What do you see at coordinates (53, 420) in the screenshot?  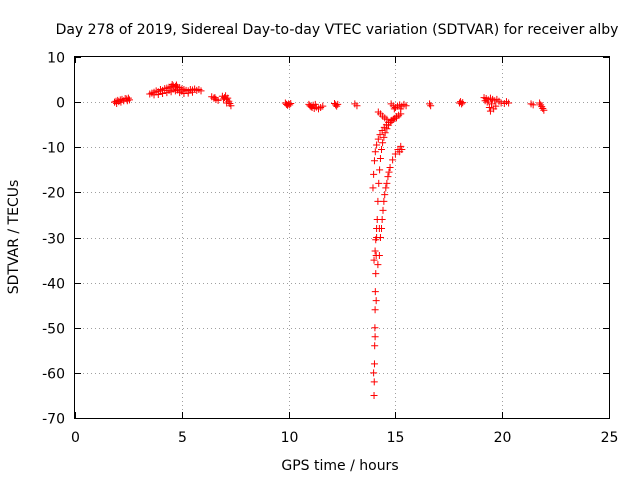 I see `y-tick-label: -70` at bounding box center [53, 420].